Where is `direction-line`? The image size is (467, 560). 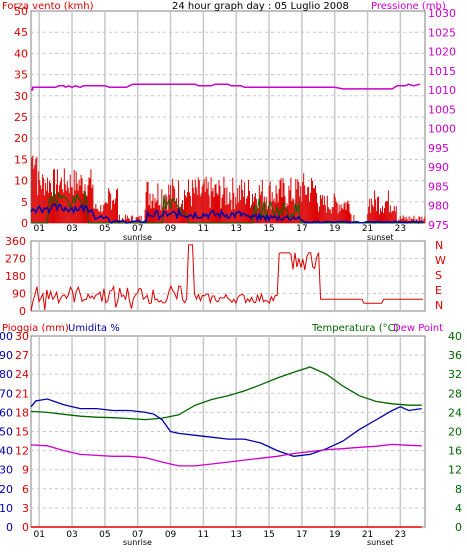
direction-line is located at coordinates (226, 278).